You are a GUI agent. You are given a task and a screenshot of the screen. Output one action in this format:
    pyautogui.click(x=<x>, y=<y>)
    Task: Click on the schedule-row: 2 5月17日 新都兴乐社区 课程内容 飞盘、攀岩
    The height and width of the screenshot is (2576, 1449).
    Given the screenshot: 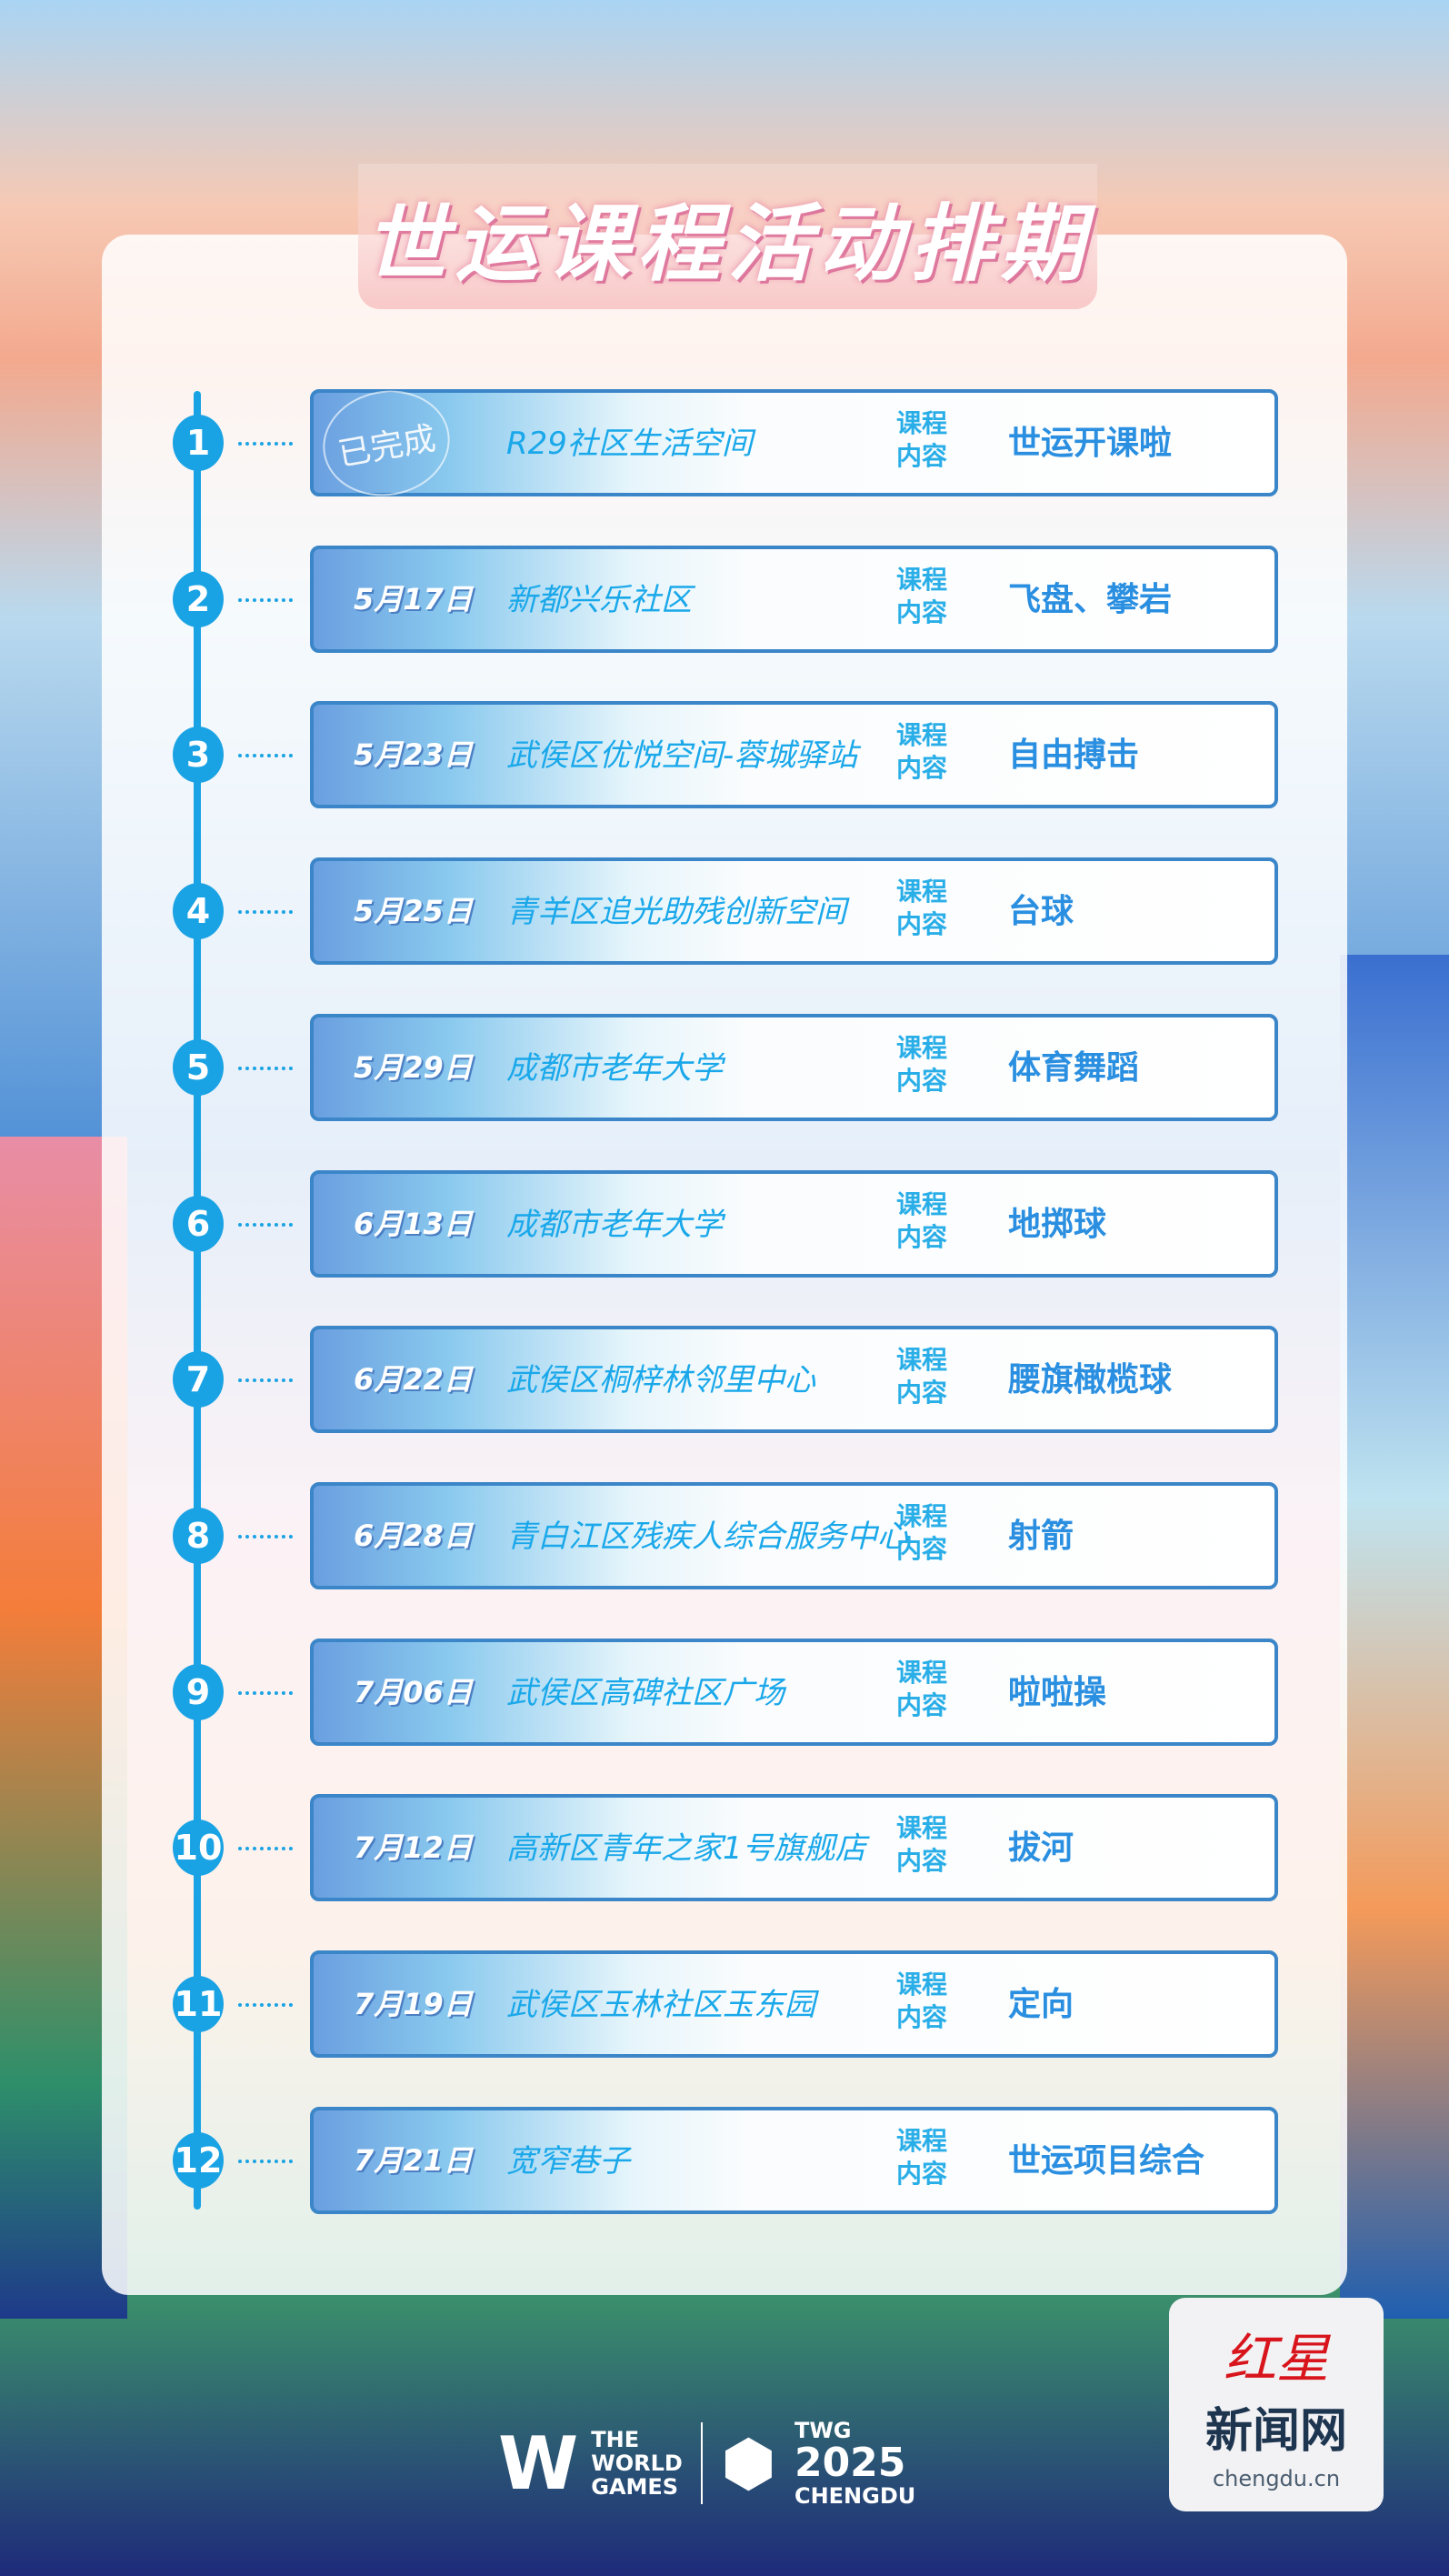 What is the action you would take?
    pyautogui.click(x=725, y=599)
    